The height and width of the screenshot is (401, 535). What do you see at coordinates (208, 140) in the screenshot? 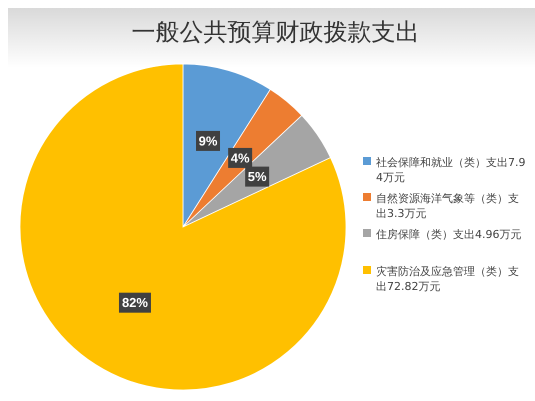
I see `data-label: 9%` at bounding box center [208, 140].